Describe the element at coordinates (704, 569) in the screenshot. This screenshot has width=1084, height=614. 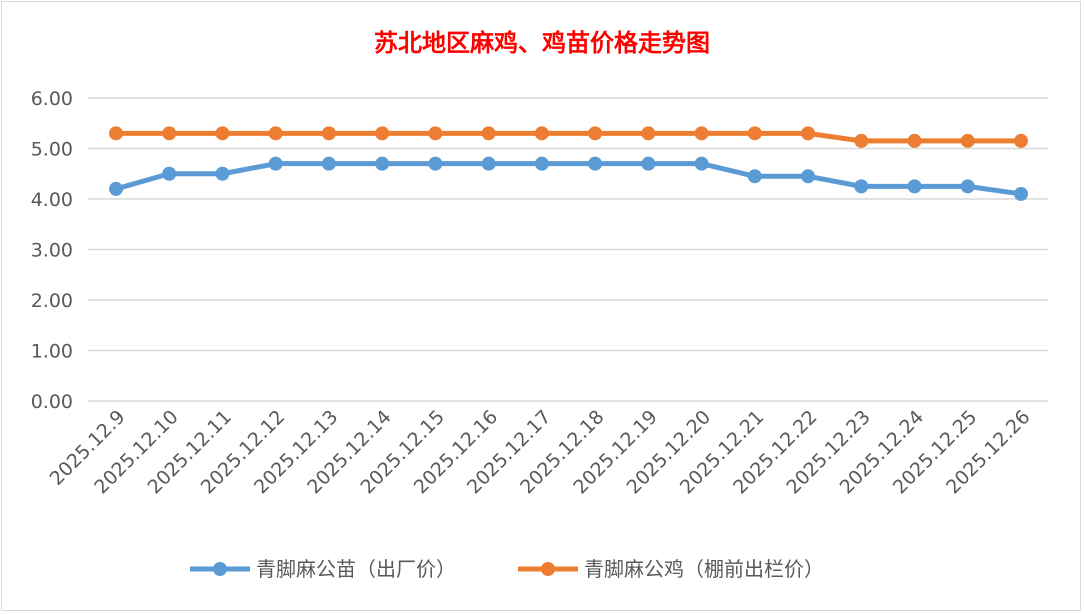
I see `legend-label: 青脚麻公鸡（棚前出栏价）` at that location.